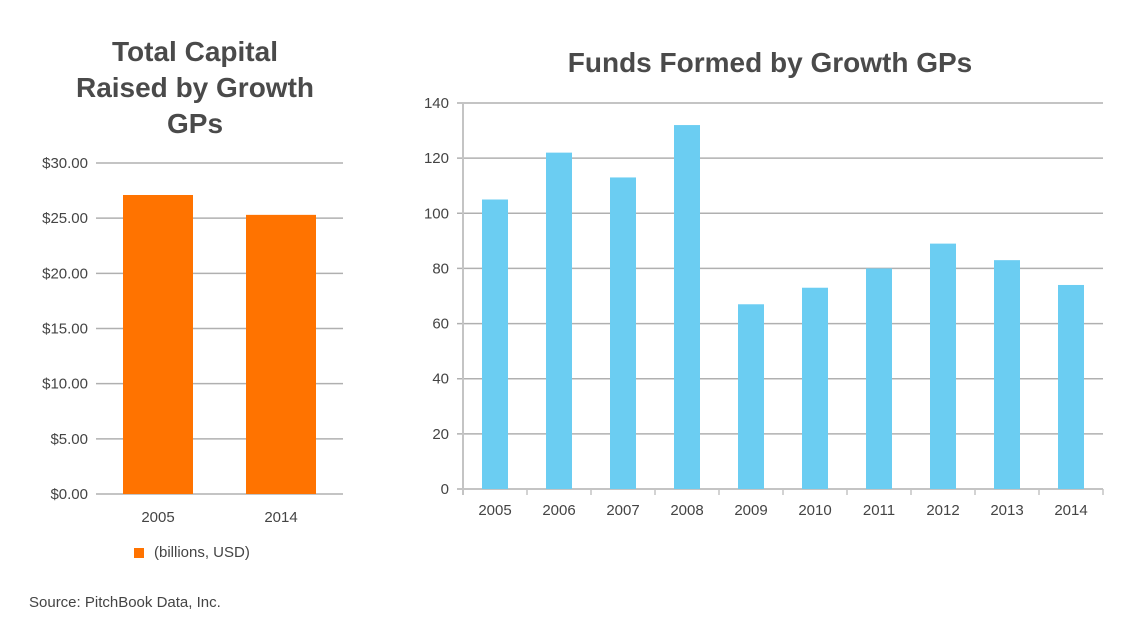 This screenshot has height=618, width=1148. Describe the element at coordinates (942, 510) in the screenshot. I see `x-tick-label: 2012` at that location.